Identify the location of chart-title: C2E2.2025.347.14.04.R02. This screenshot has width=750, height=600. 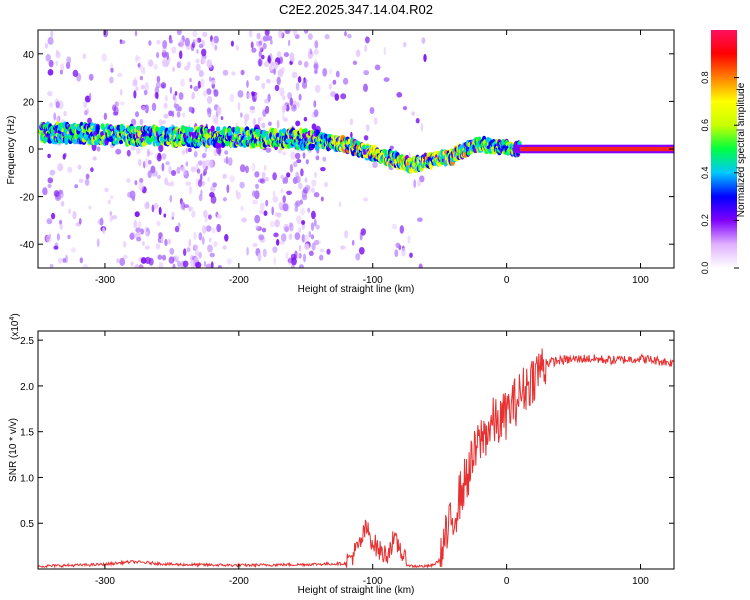
(356, 9).